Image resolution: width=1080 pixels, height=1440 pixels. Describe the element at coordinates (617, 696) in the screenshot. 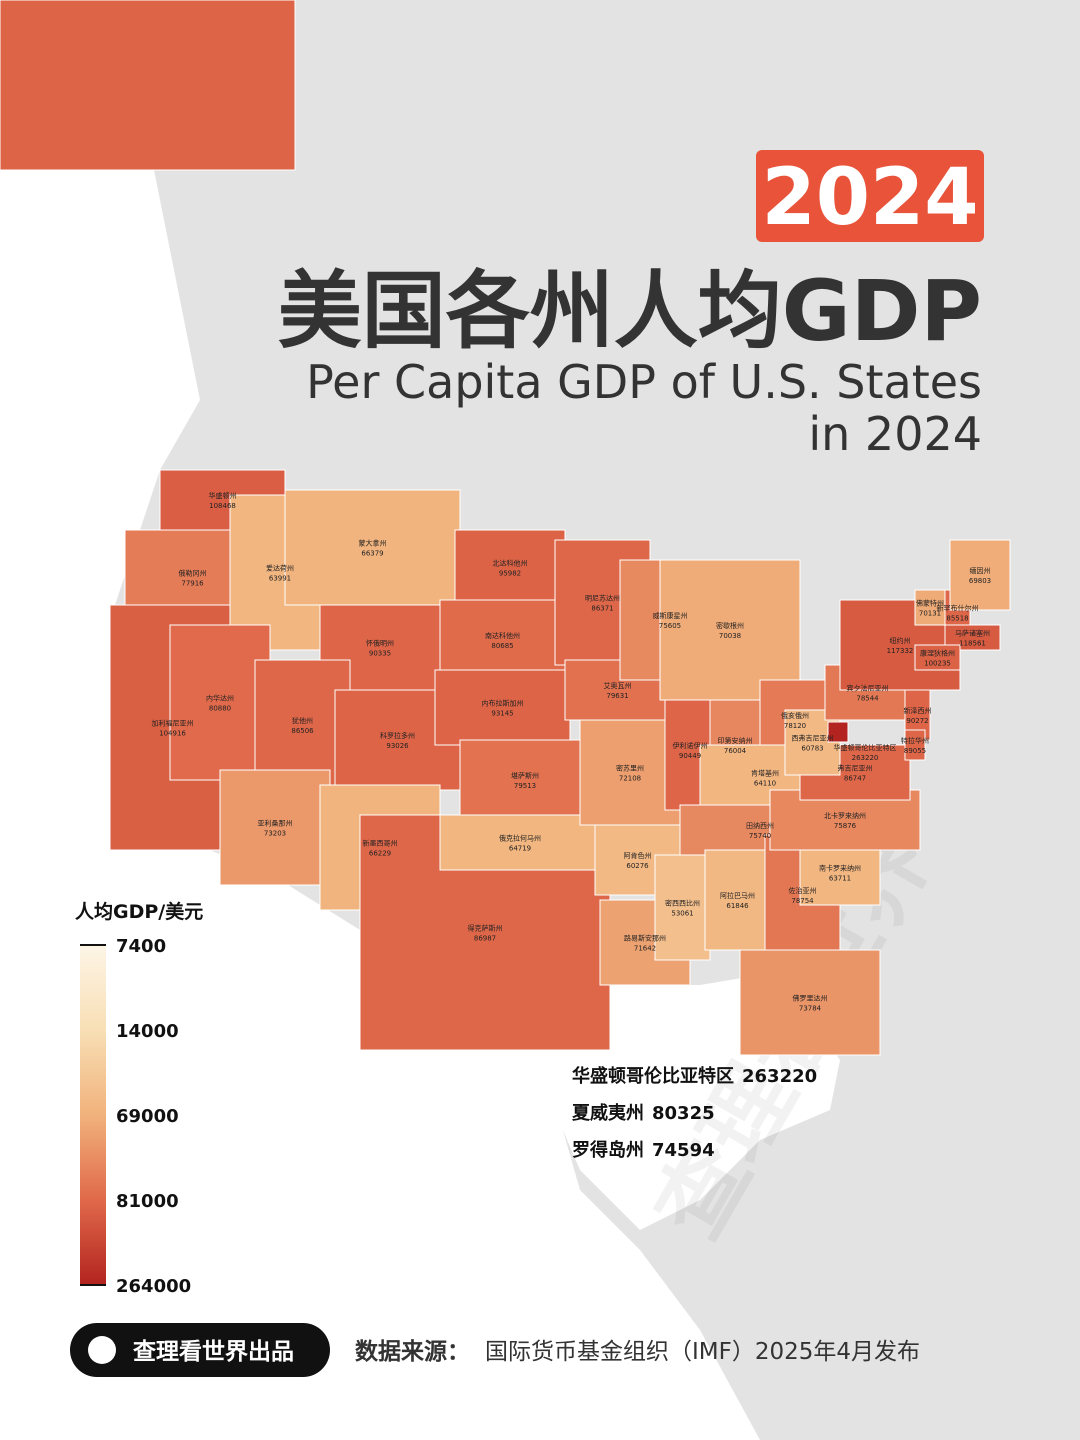

I see `state-value: 79631` at that location.